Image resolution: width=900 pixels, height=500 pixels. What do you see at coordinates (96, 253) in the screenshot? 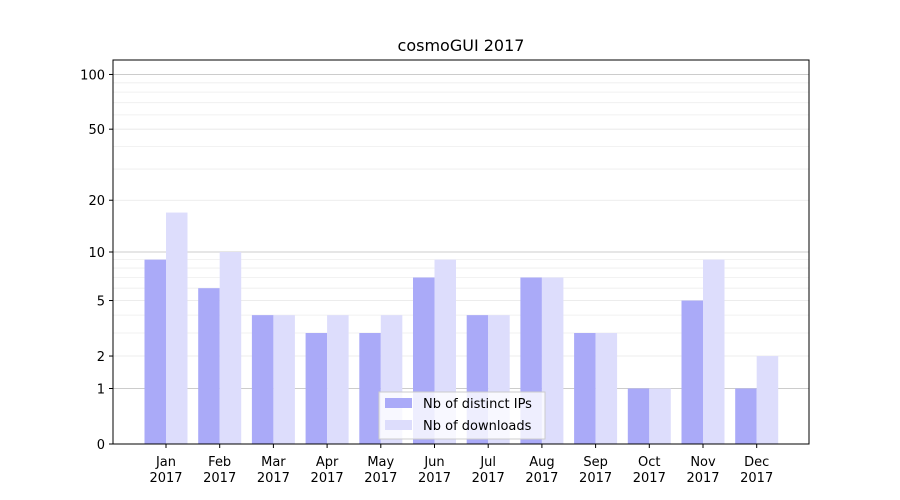
I see `y-tick-label: 10` at bounding box center [96, 253].